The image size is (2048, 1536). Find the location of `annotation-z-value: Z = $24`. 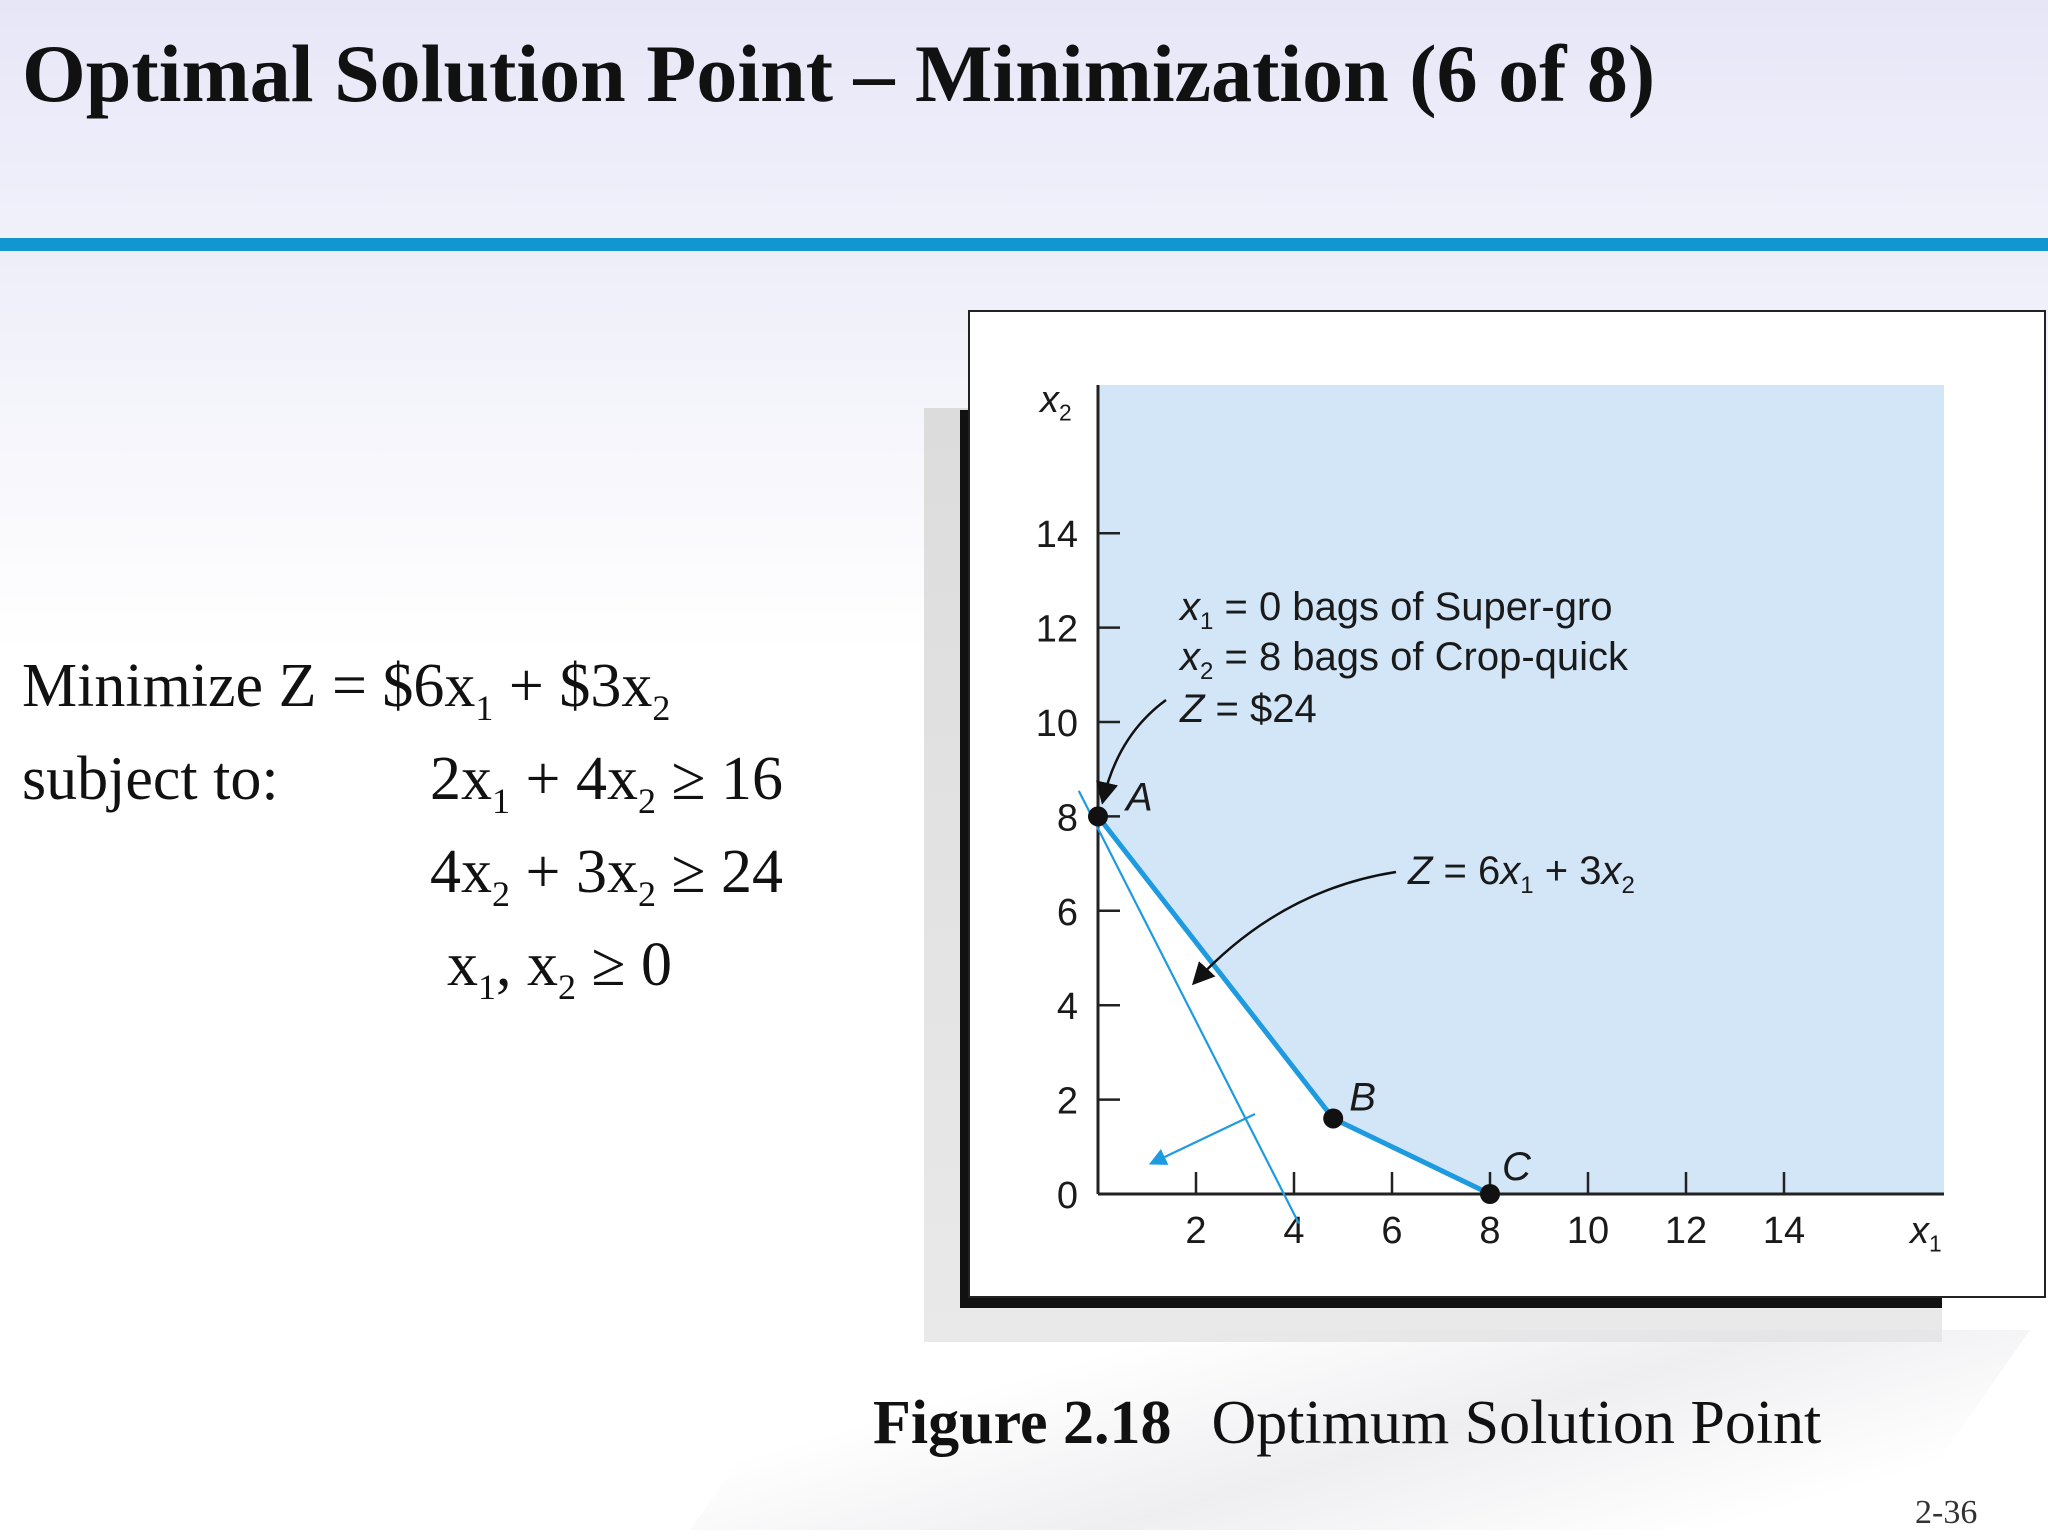

annotation-z-value: Z = $24 is located at coordinates (1248, 709).